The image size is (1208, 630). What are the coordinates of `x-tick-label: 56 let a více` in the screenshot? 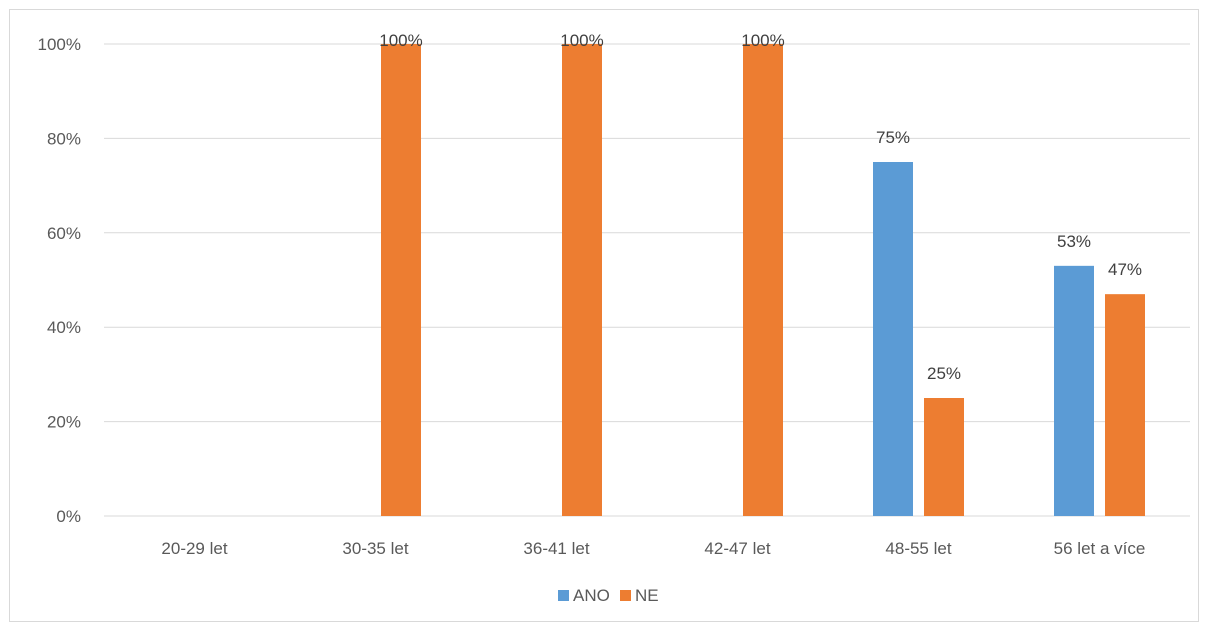 It's located at (1100, 548).